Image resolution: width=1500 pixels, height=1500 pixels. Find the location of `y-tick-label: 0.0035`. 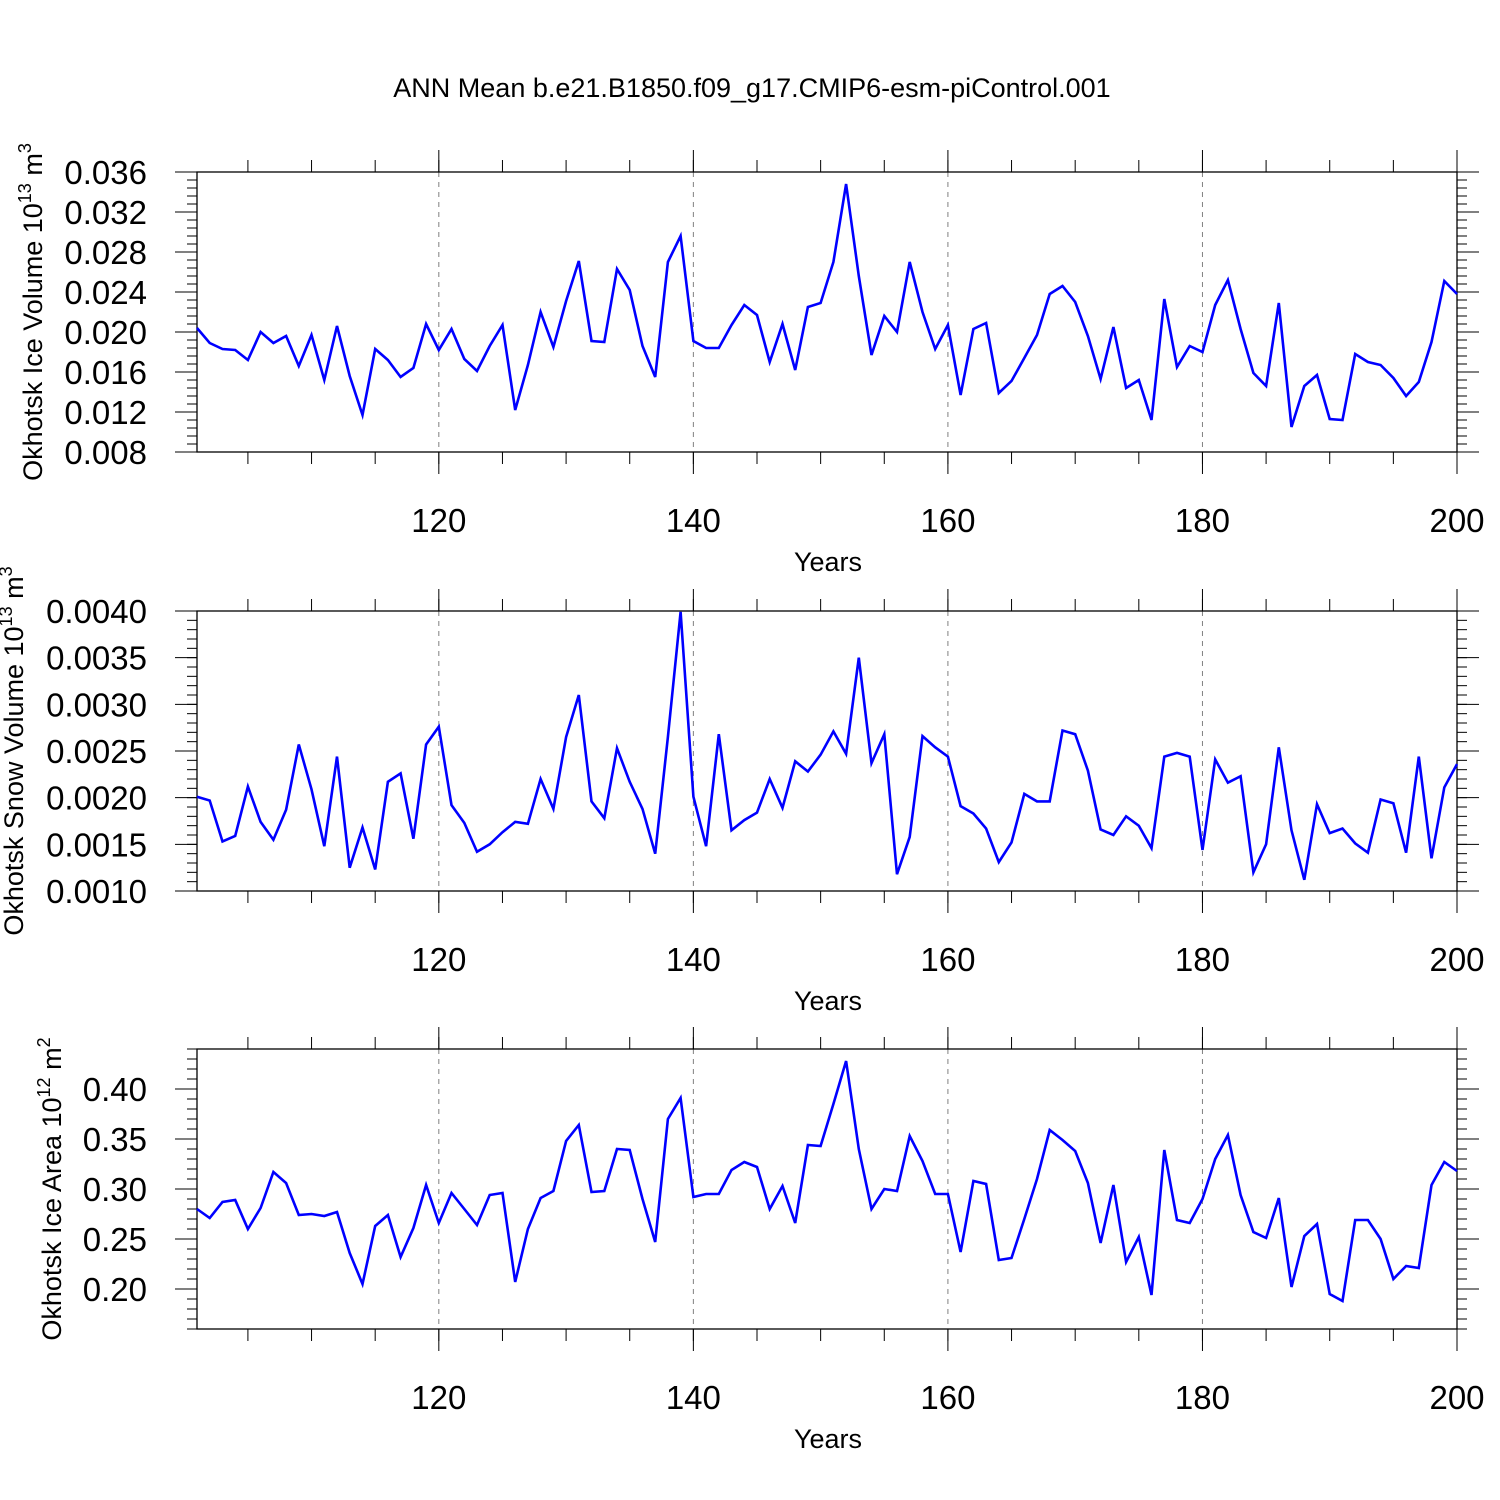

y-tick-label: 0.0035 is located at coordinates (96, 658).